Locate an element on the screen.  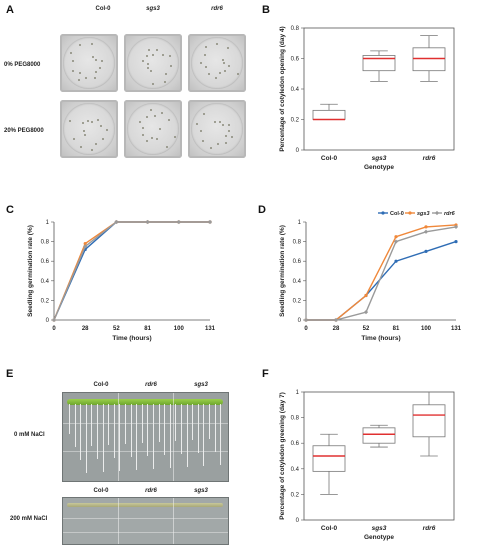
x-tick-label: 81 is located at coordinates (147, 329).